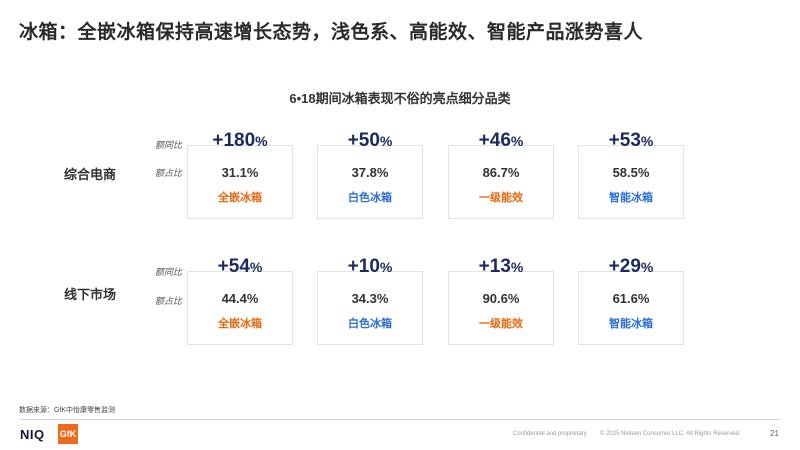 The height and width of the screenshot is (450, 800). I want to click on growth-value: +46%, so click(501, 141).